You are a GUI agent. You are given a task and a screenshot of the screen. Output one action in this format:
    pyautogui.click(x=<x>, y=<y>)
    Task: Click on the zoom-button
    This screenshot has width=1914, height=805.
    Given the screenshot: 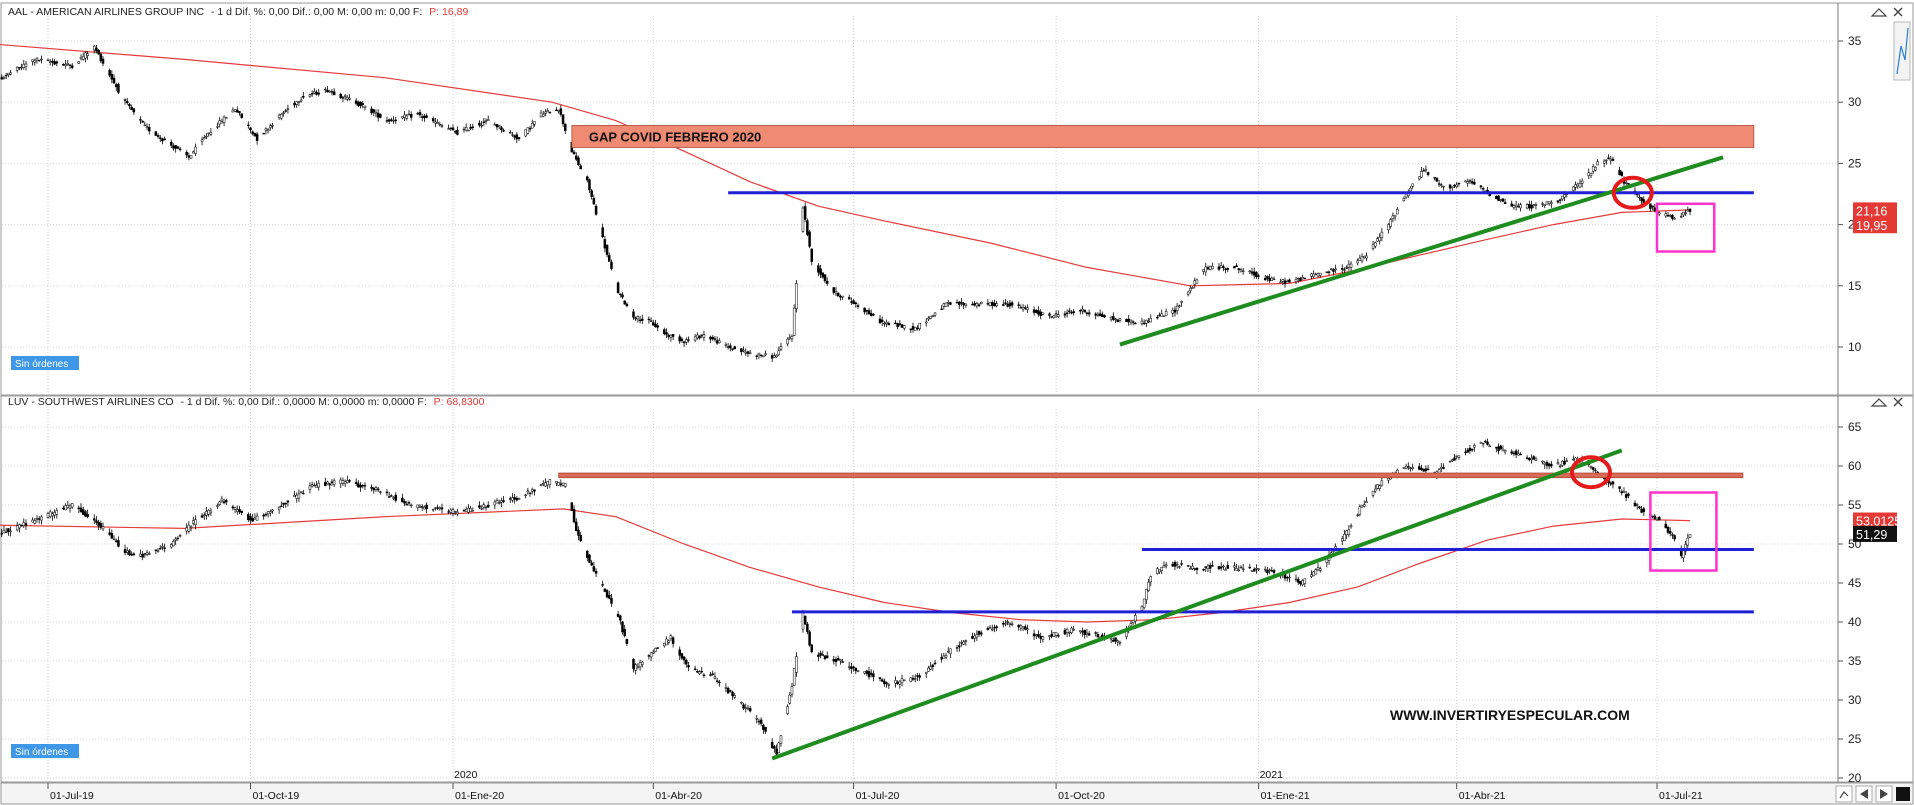 What is the action you would take?
    pyautogui.click(x=1844, y=794)
    